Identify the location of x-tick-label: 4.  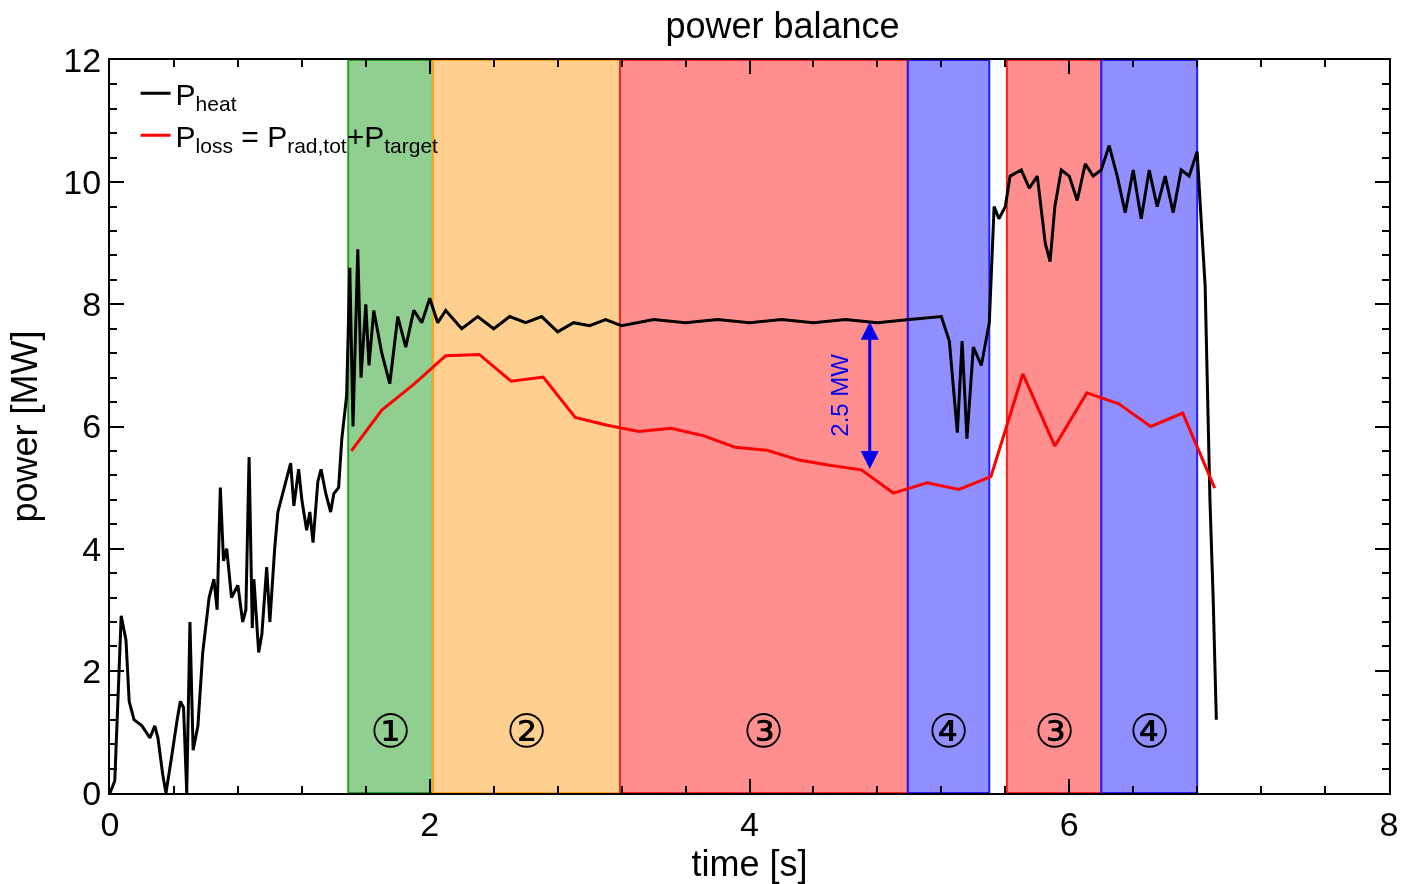
(749, 823).